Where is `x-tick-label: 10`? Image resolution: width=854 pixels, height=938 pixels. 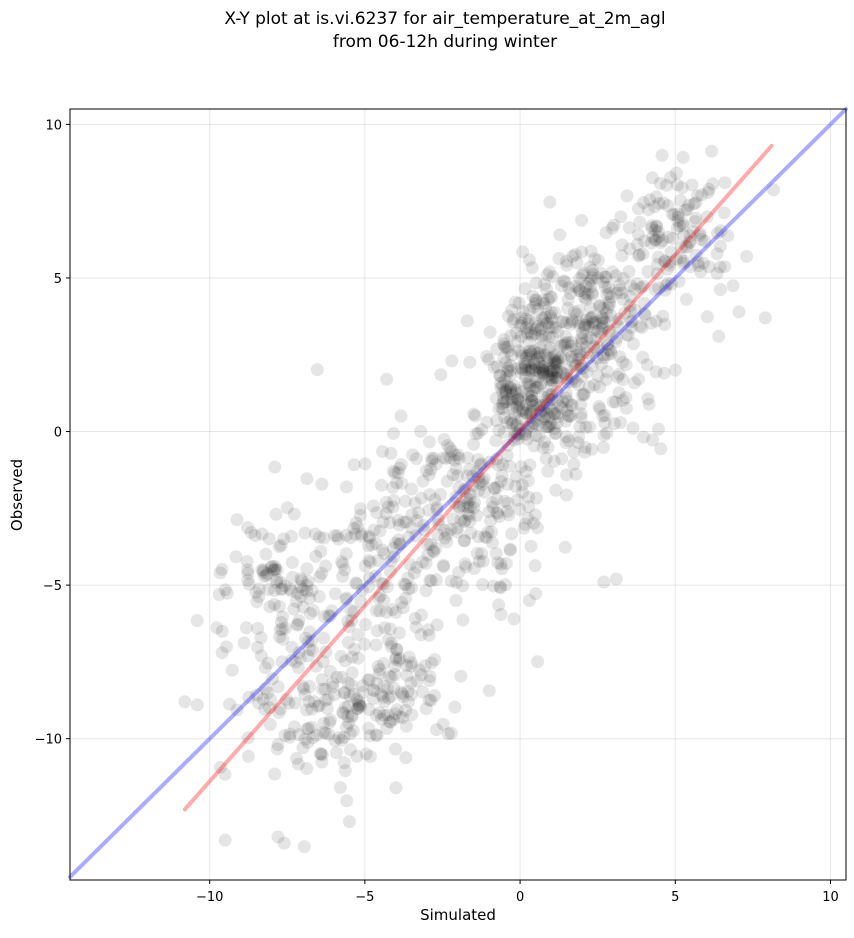
x-tick-label: 10 is located at coordinates (830, 897).